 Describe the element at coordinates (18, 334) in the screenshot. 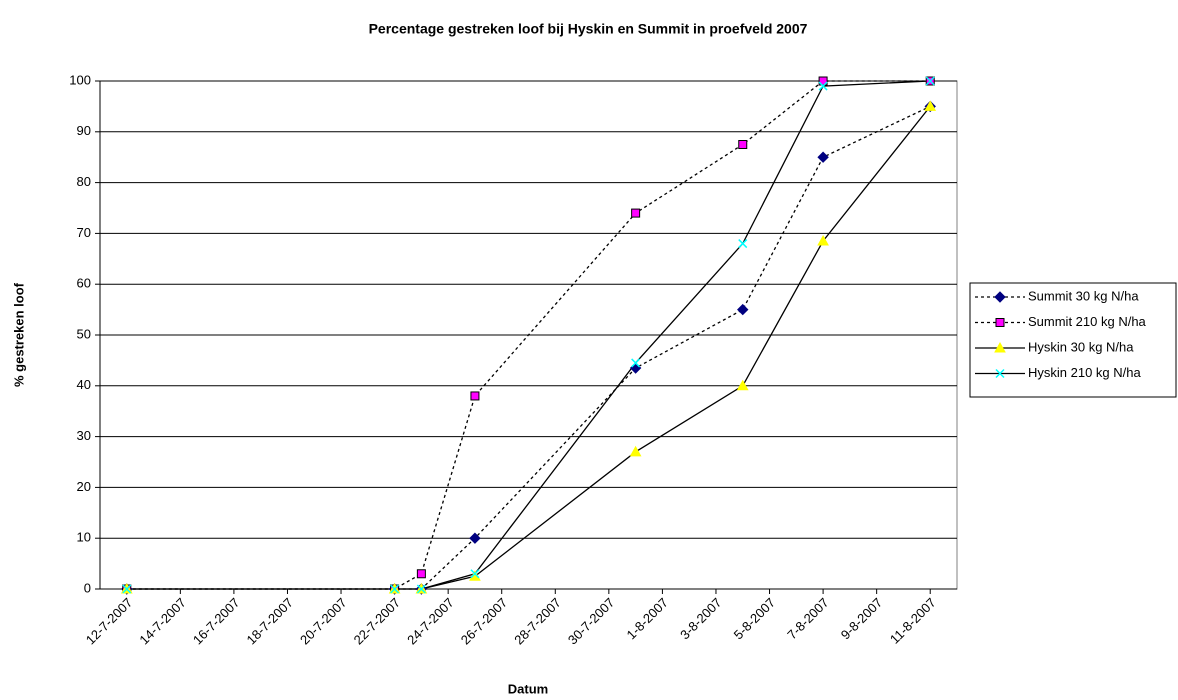

I see `y-axis-title: % gestreken loof` at that location.